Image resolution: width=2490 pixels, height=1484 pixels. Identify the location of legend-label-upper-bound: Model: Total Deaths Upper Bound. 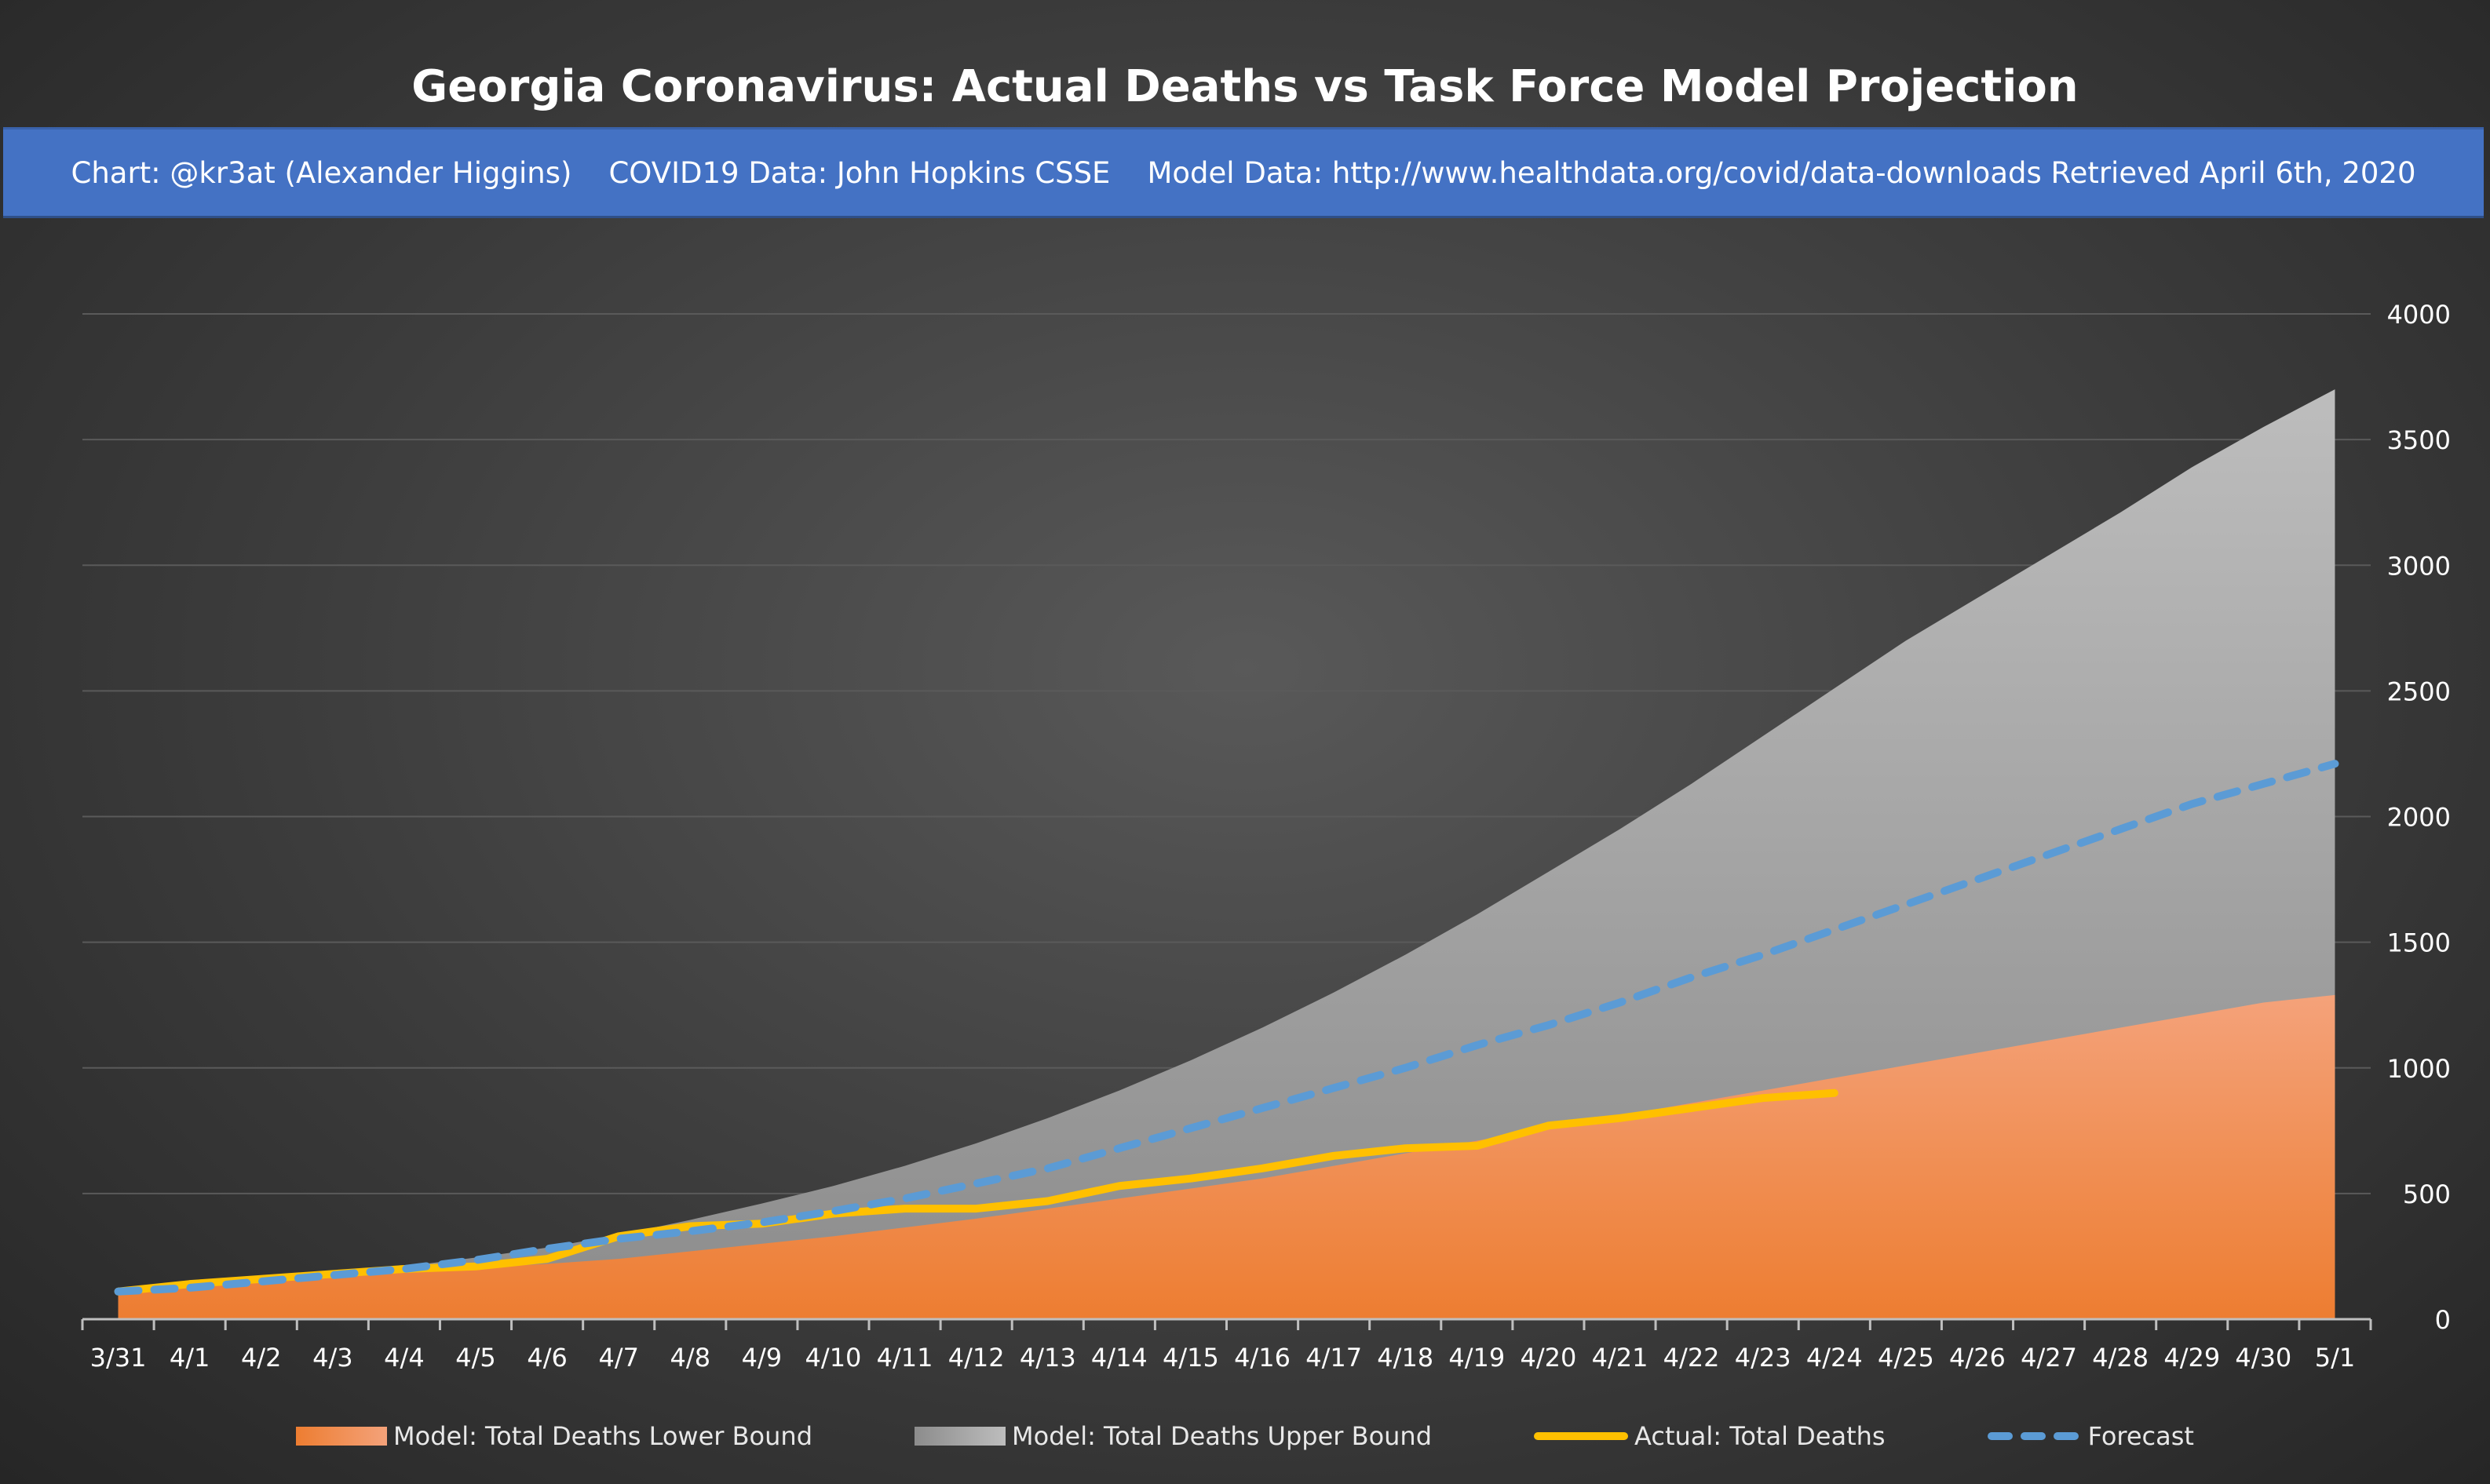
(1222, 1436).